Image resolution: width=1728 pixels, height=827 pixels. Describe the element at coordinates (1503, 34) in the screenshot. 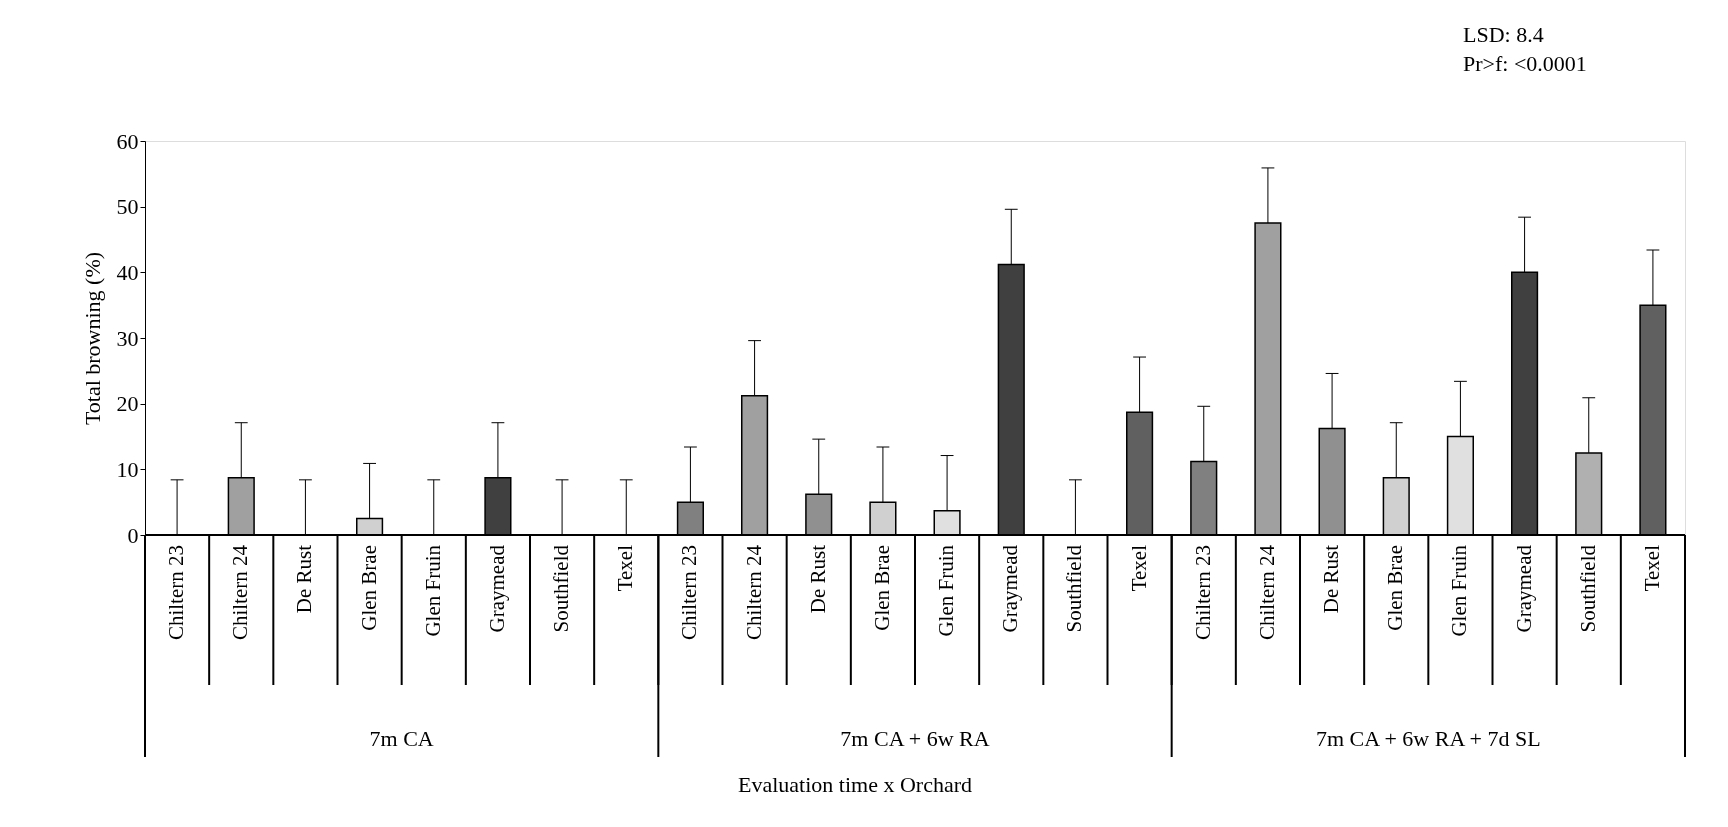

I see `text: LSD: 8.4` at that location.